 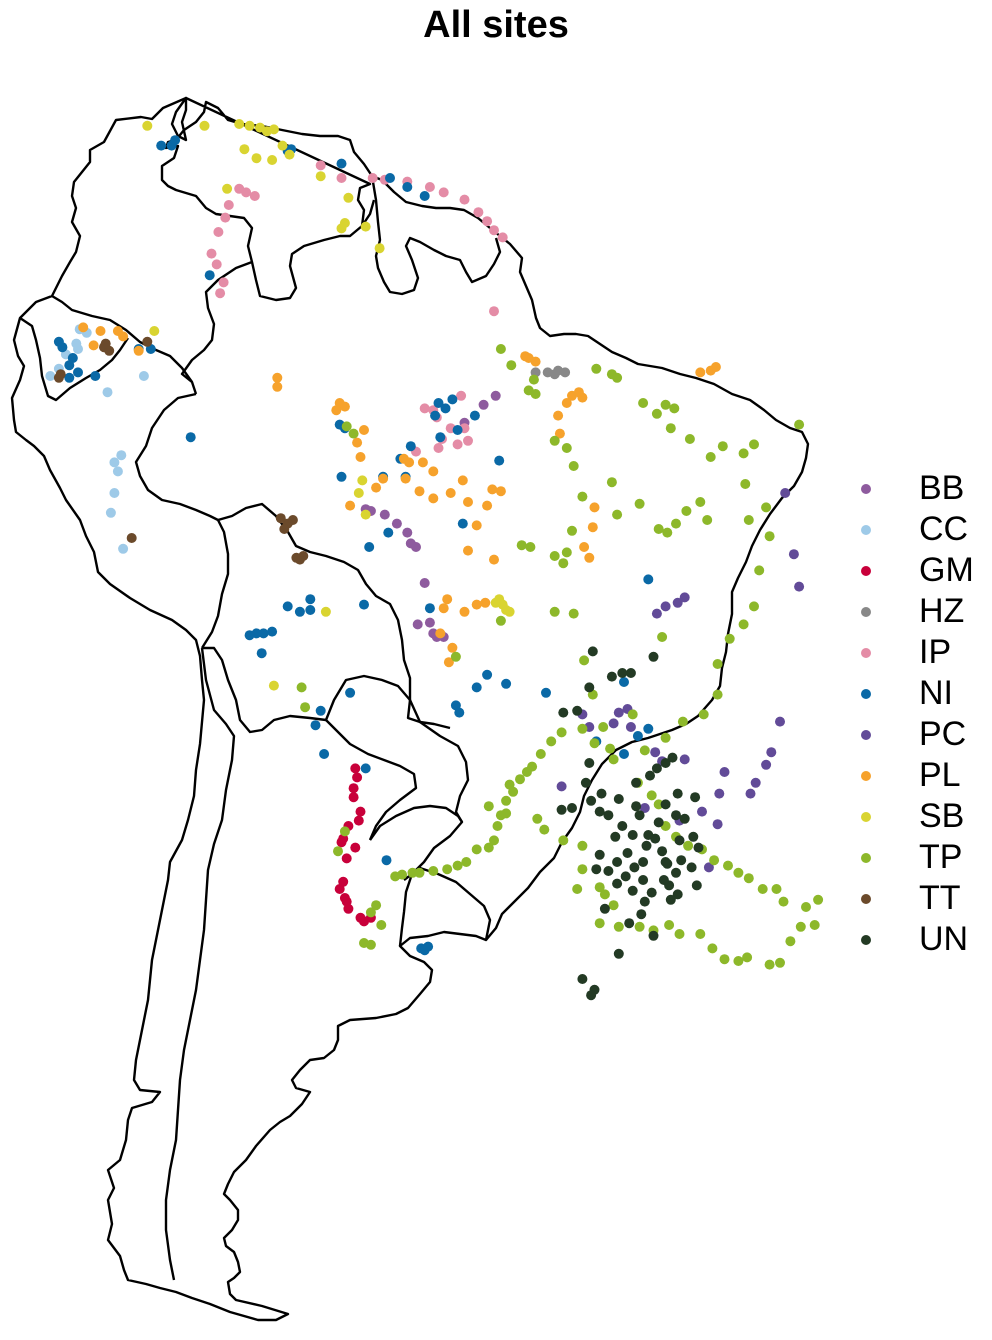 What do you see at coordinates (922, 939) in the screenshot?
I see `legend-item-un: UN` at bounding box center [922, 939].